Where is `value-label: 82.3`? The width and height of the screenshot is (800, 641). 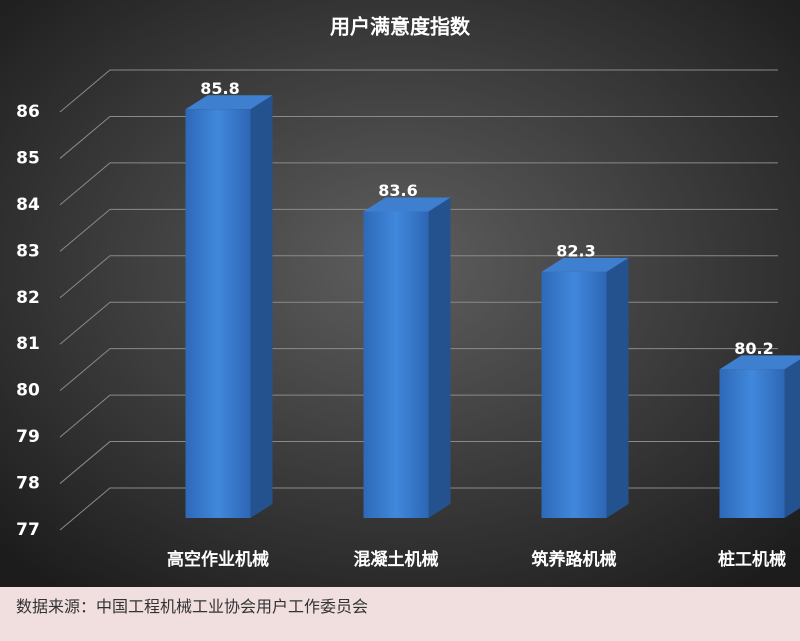 value-label: 82.3 is located at coordinates (575, 250).